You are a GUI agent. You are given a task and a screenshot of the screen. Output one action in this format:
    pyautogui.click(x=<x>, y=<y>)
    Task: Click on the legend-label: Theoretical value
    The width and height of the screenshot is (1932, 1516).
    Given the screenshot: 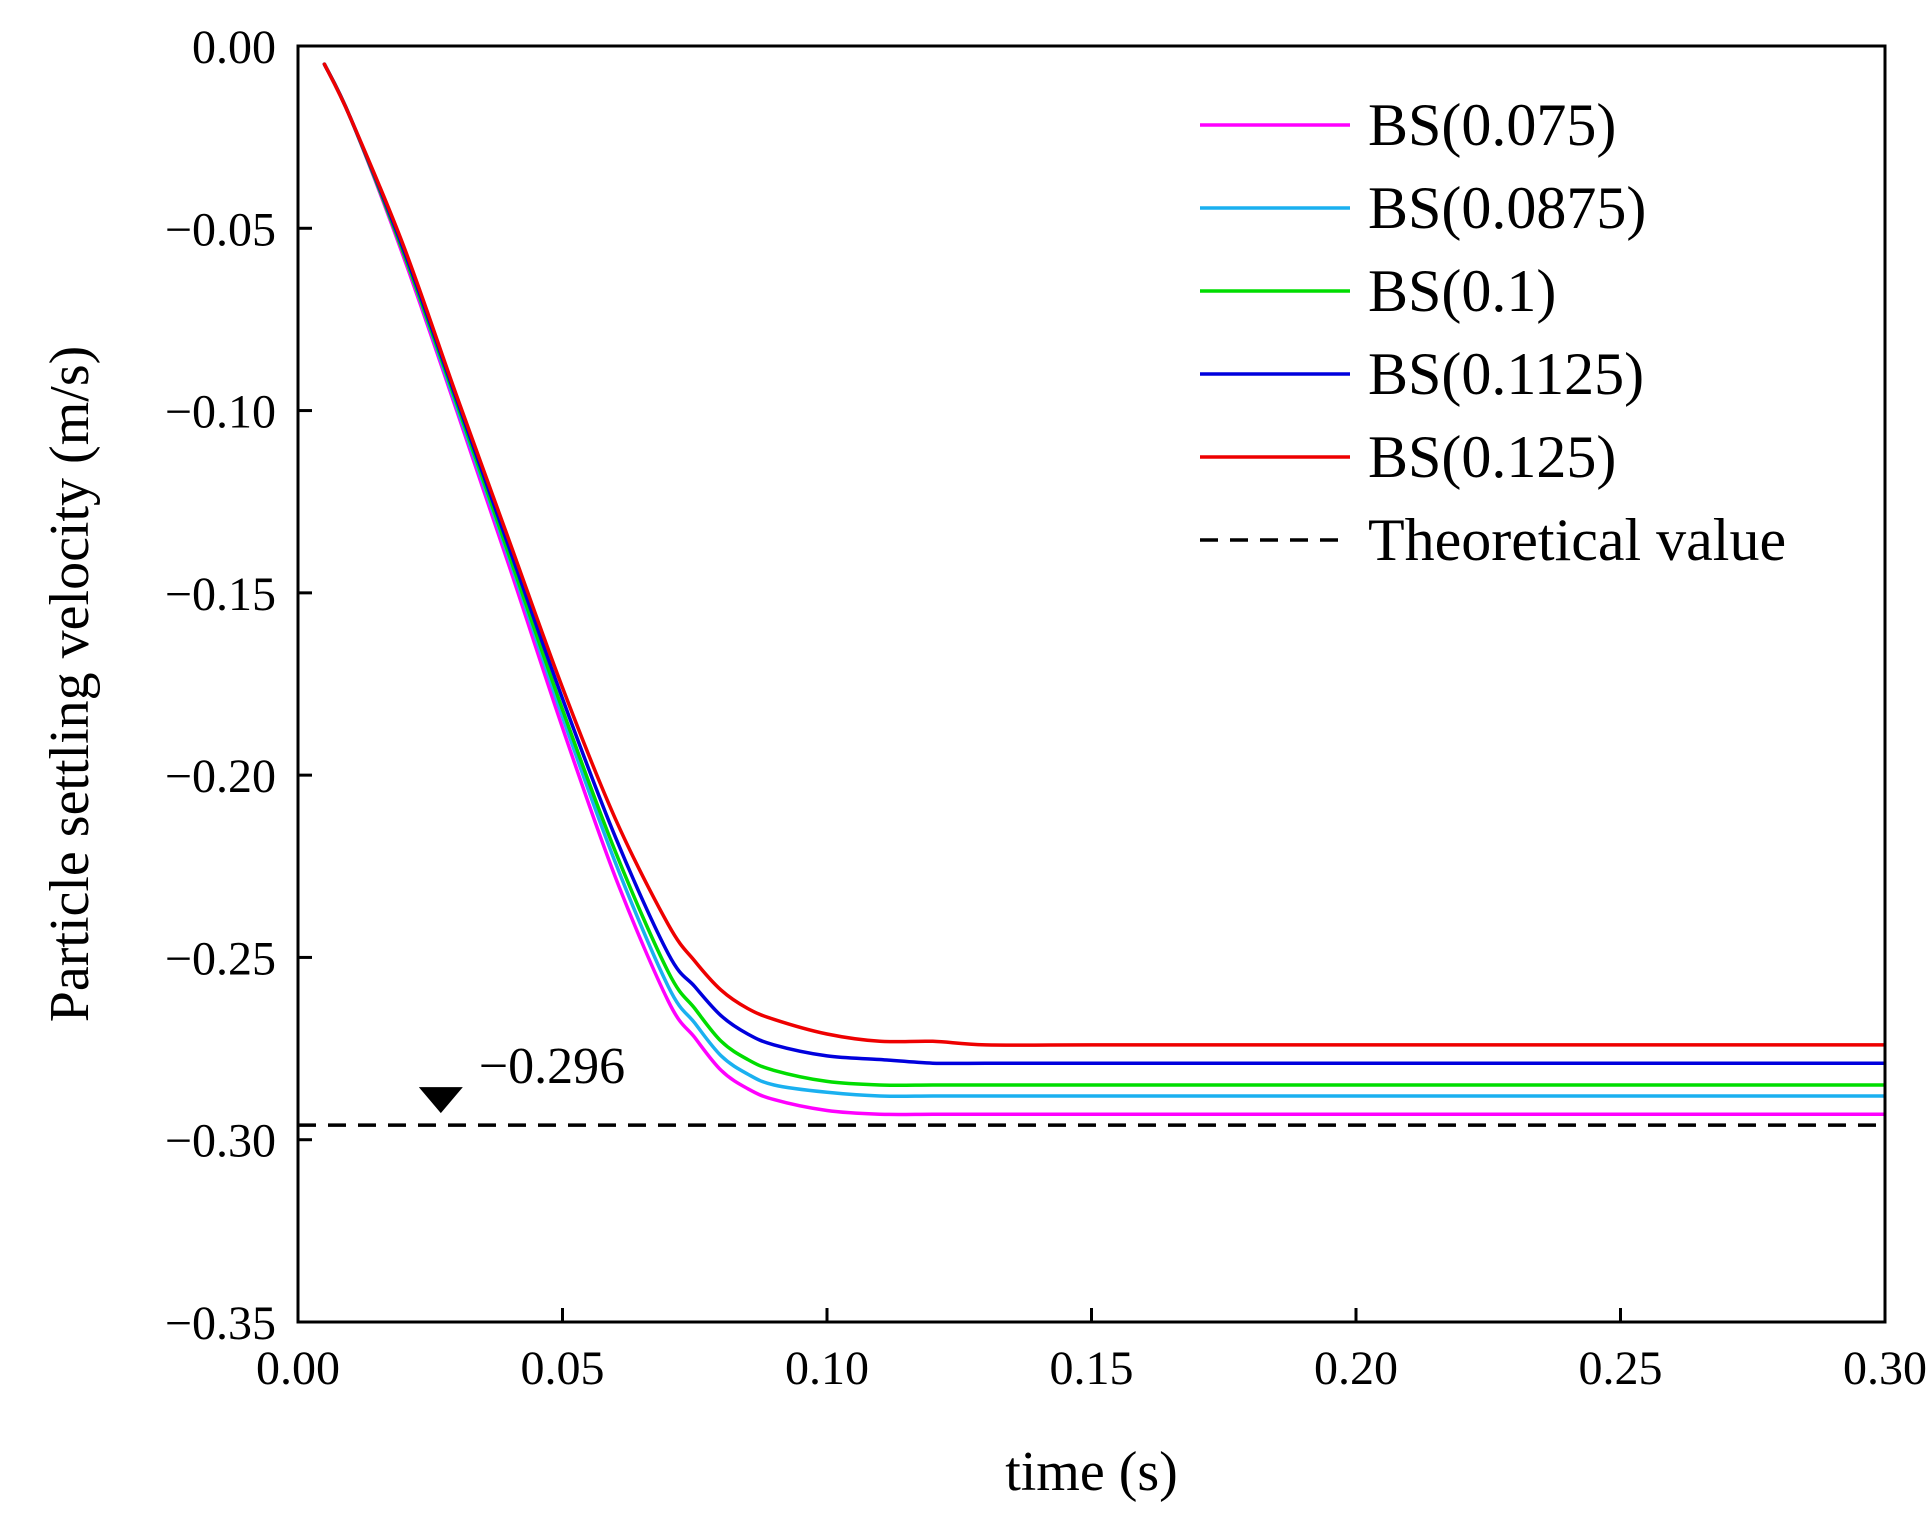 What is the action you would take?
    pyautogui.click(x=1577, y=540)
    